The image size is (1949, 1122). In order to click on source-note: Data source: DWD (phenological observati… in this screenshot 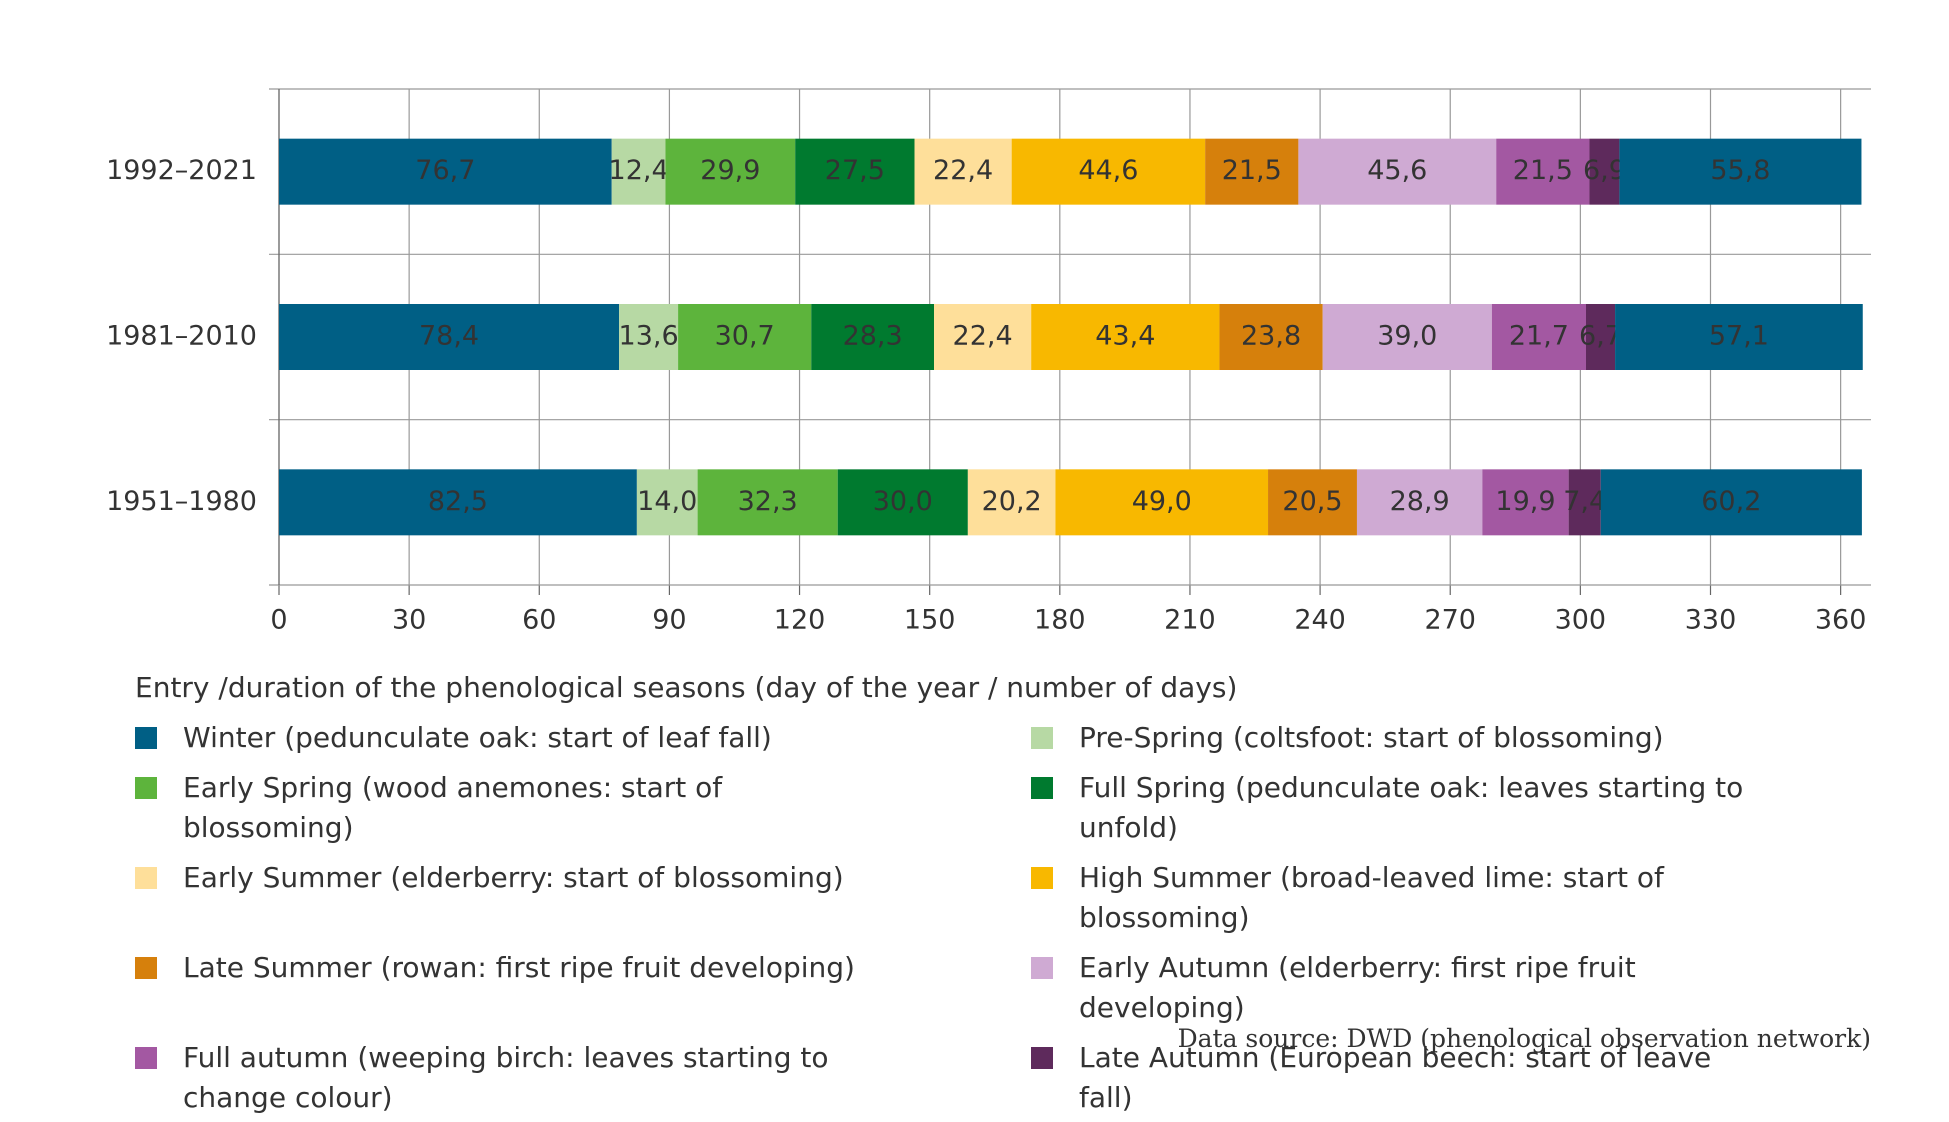, I will do `click(1524, 1038)`.